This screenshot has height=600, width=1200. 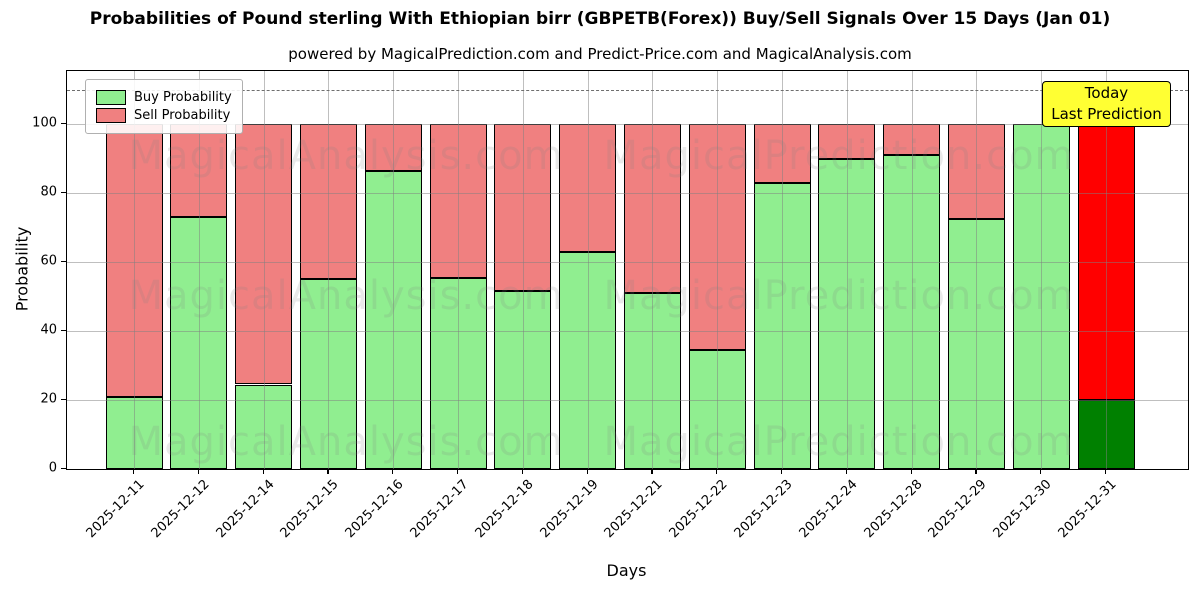 I want to click on x-tick-label: 2025-12-15, so click(x=309, y=509).